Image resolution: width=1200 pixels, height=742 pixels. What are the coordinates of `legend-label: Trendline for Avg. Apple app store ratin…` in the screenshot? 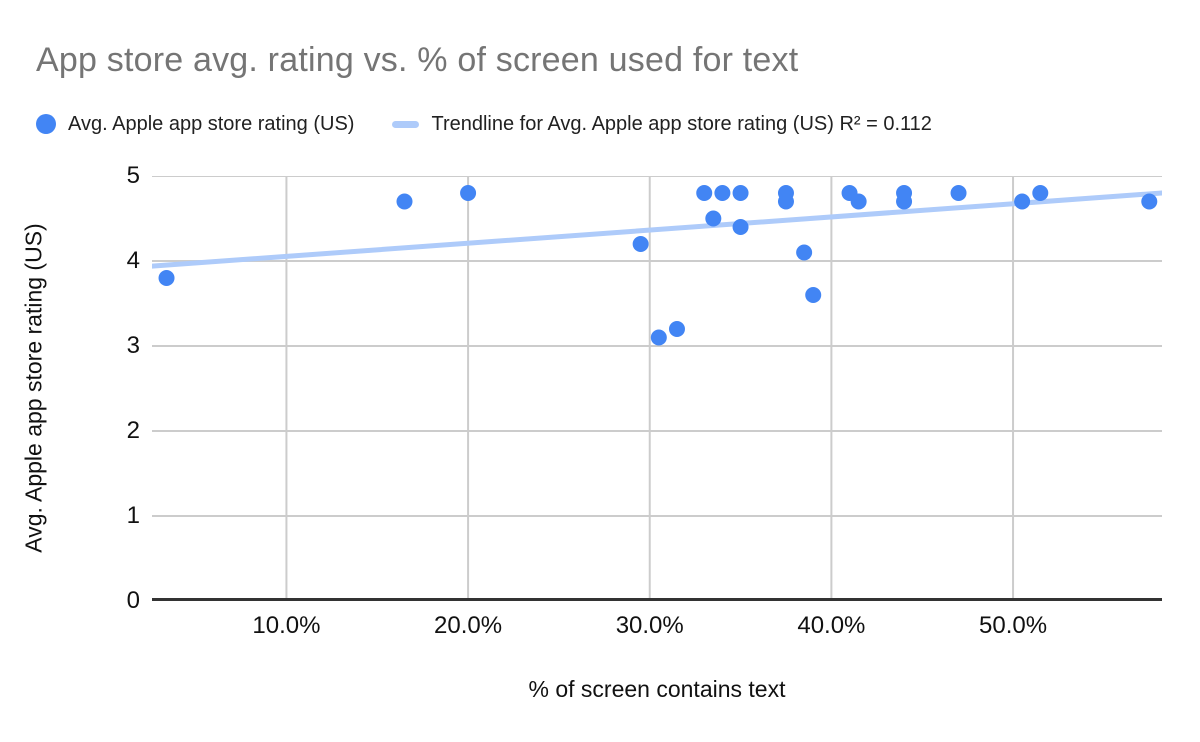 It's located at (681, 123).